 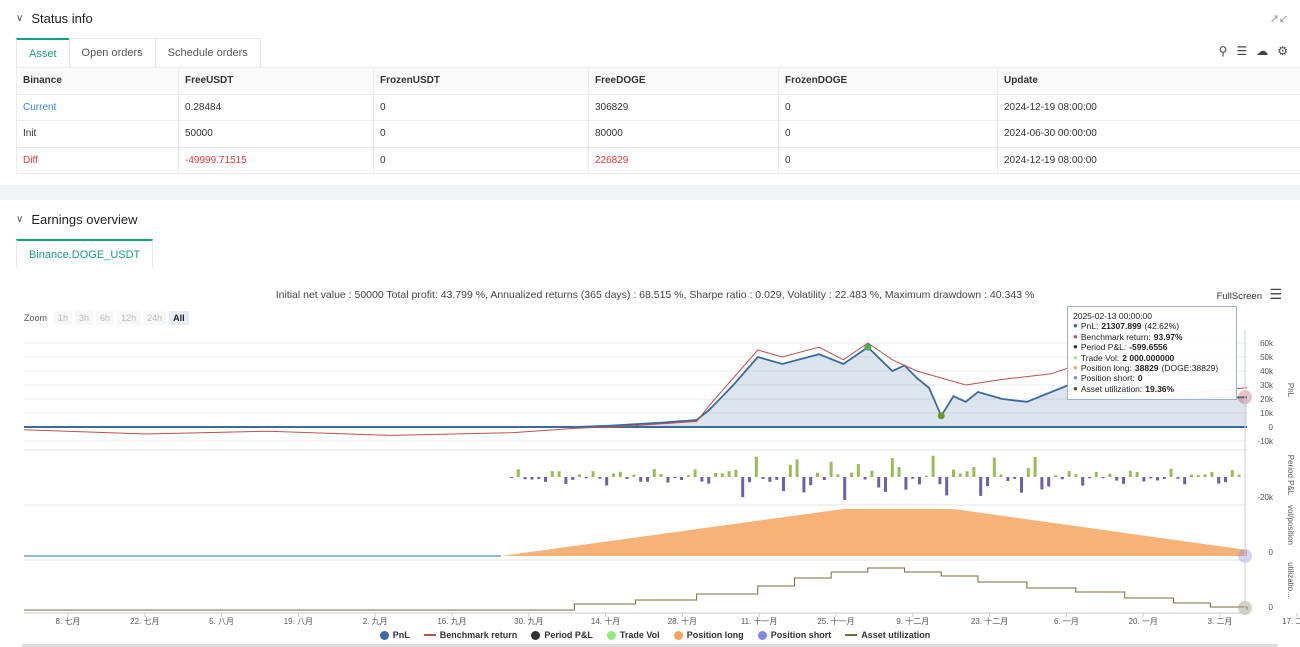 I want to click on legend-item: Position long, so click(x=708, y=635).